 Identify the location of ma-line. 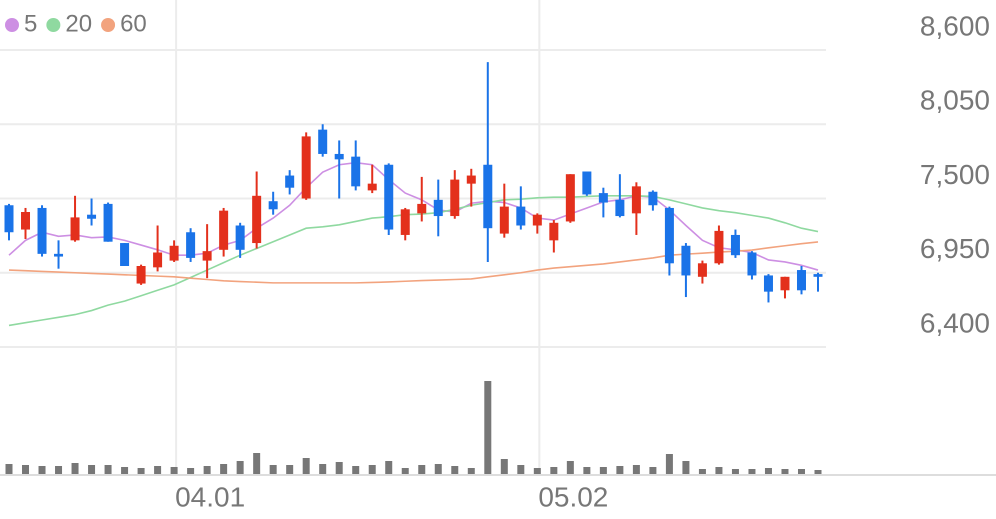
(413, 262).